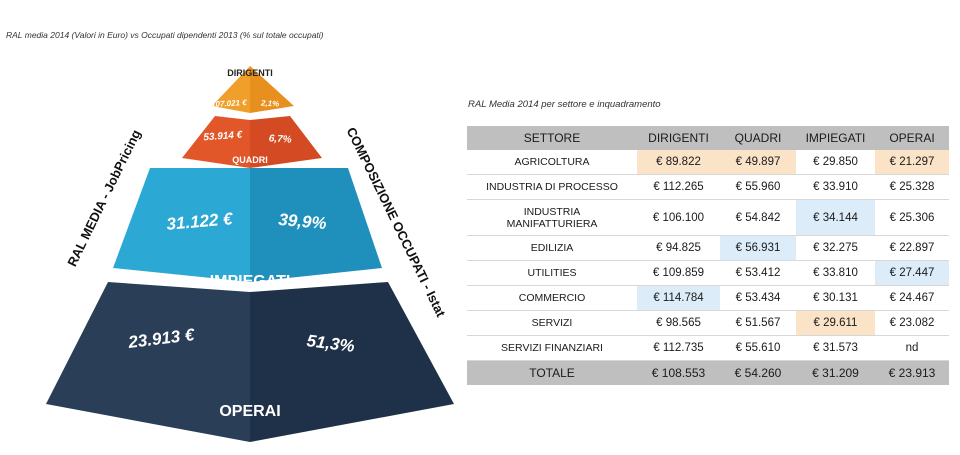 The image size is (960, 455). Describe the element at coordinates (678, 138) in the screenshot. I see `header-dirigenti: DIRIGENTI` at that location.